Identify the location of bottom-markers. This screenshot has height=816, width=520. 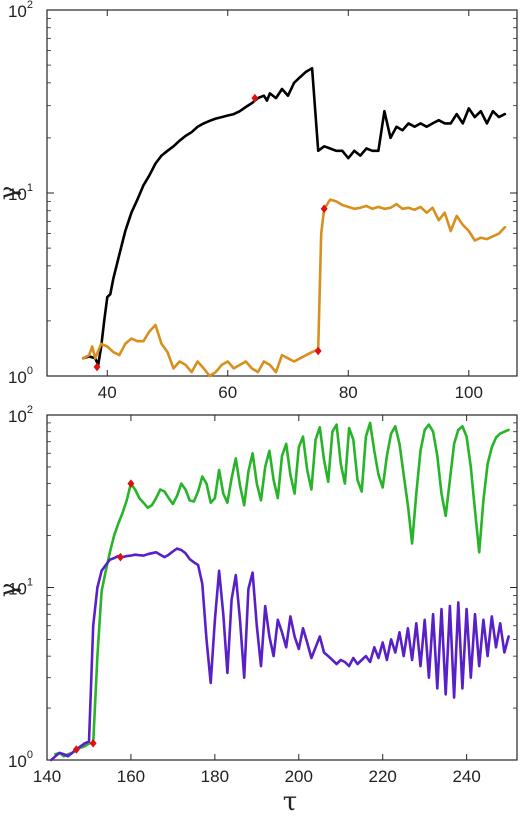
(103, 616).